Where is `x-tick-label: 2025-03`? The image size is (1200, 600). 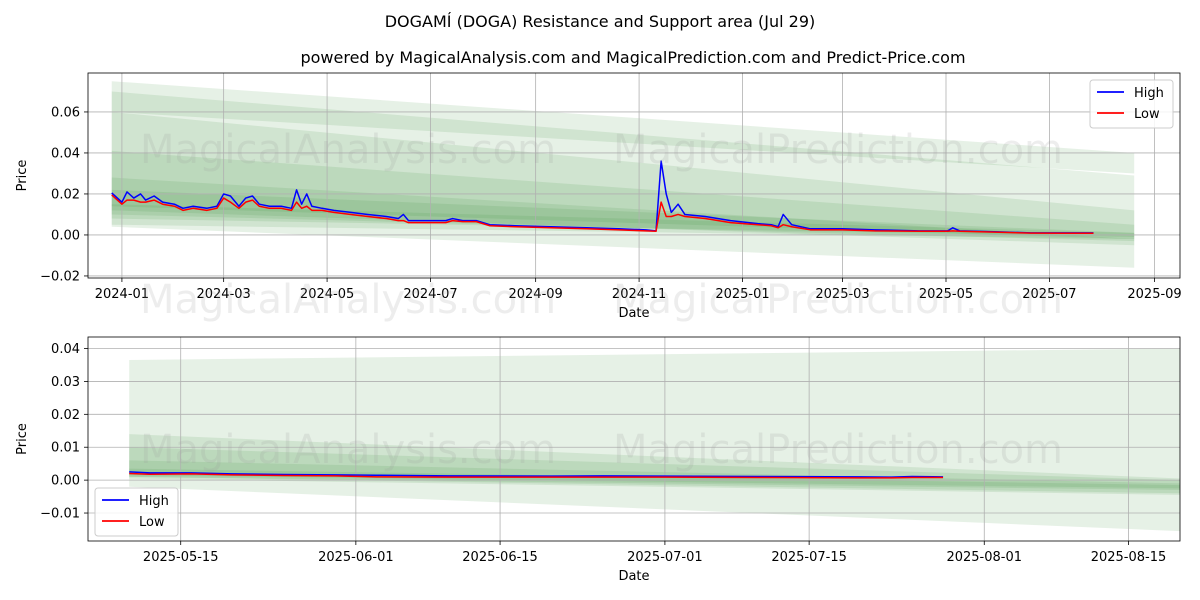 x-tick-label: 2025-03 is located at coordinates (842, 294).